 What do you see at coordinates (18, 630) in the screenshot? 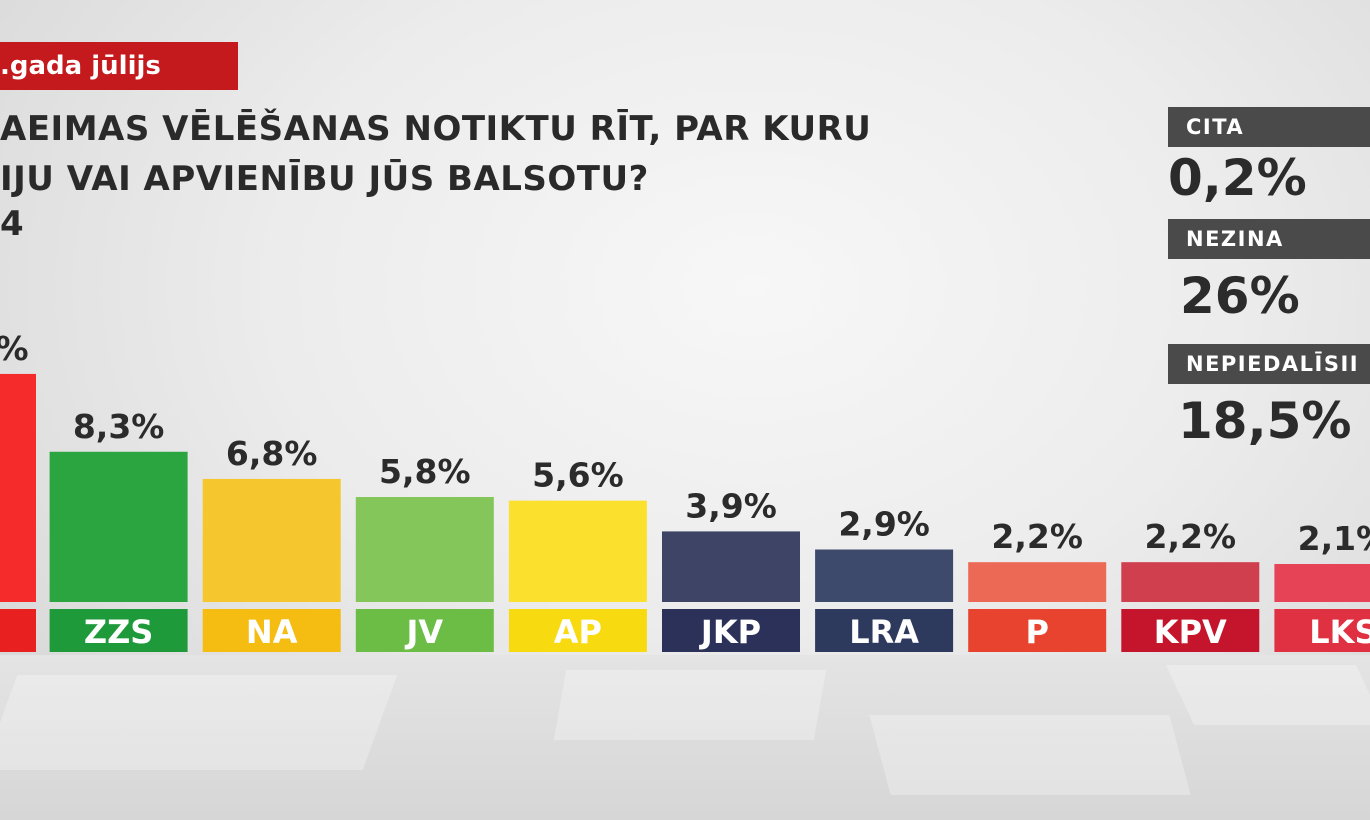
I see `category-box-first` at bounding box center [18, 630].